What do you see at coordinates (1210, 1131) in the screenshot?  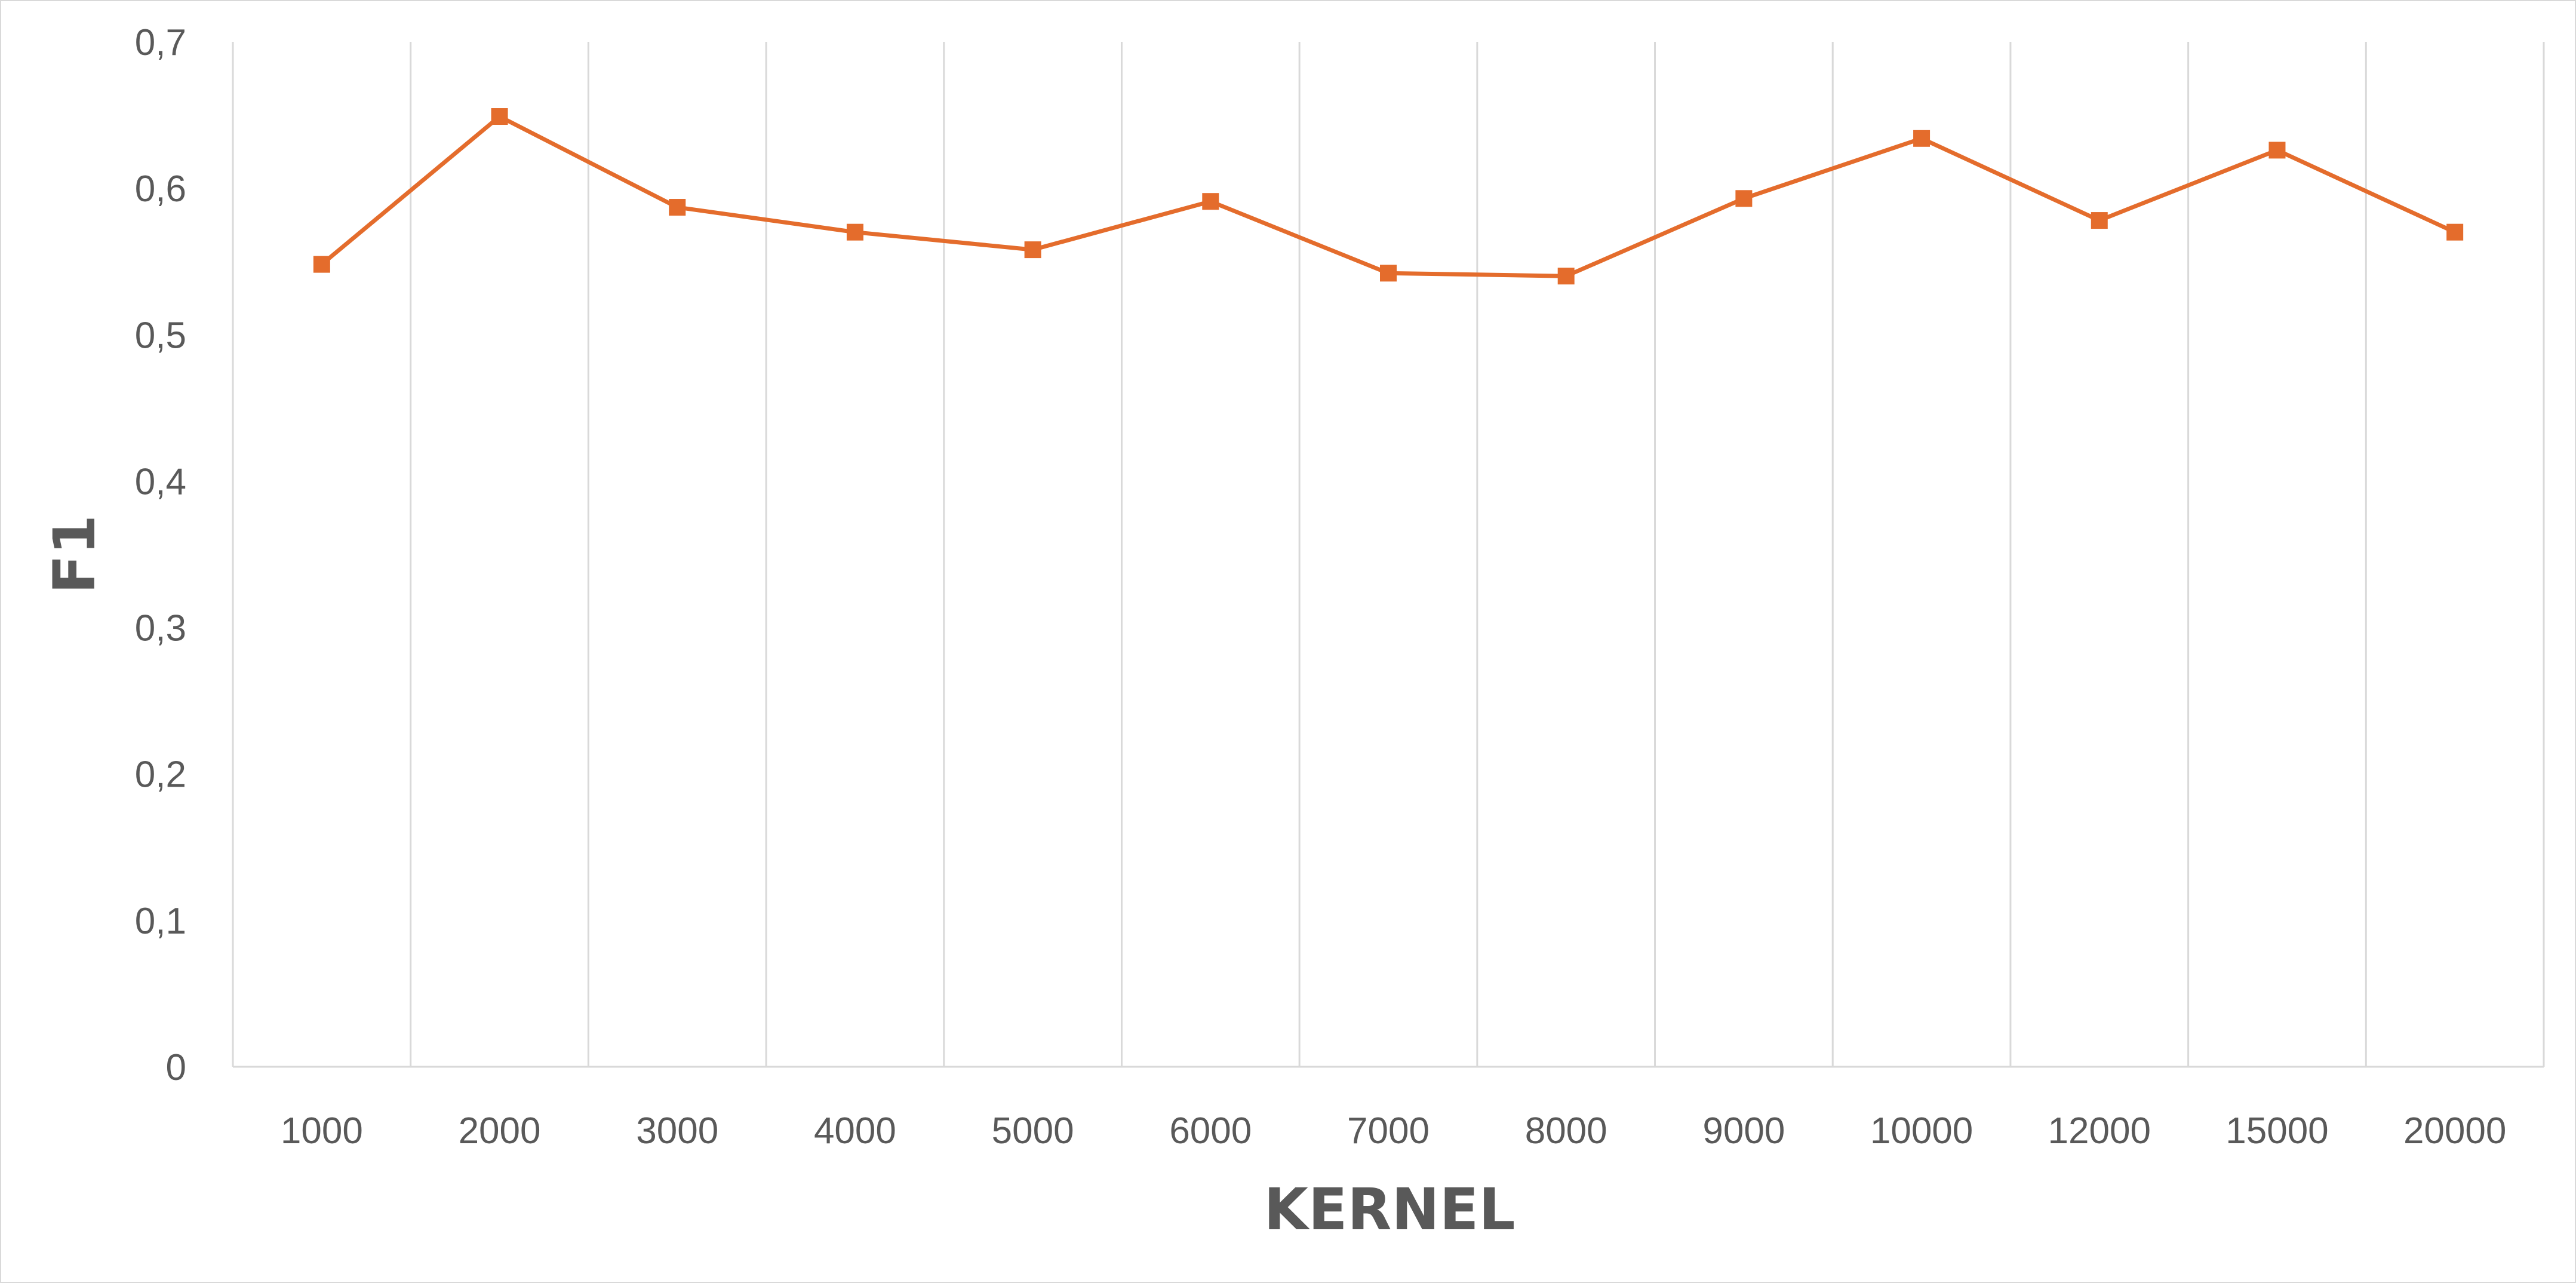 I see `x-tick-label: 6000` at bounding box center [1210, 1131].